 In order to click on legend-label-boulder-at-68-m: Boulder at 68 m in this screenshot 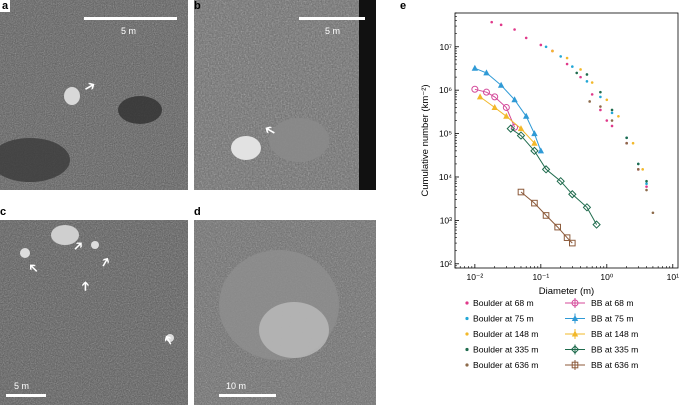, I will do `click(503, 303)`.